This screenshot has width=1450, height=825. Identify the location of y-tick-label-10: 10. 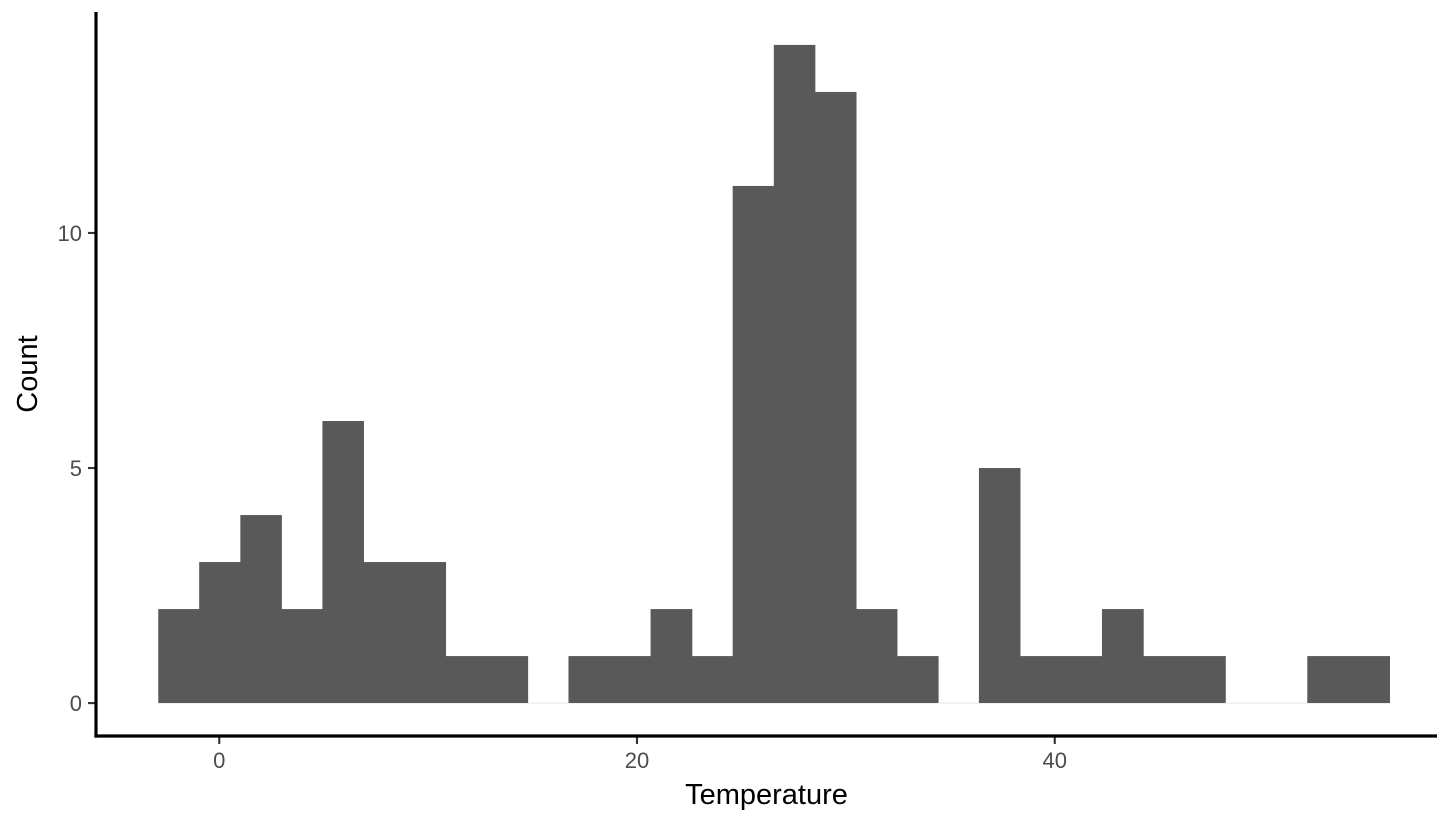
(70, 233).